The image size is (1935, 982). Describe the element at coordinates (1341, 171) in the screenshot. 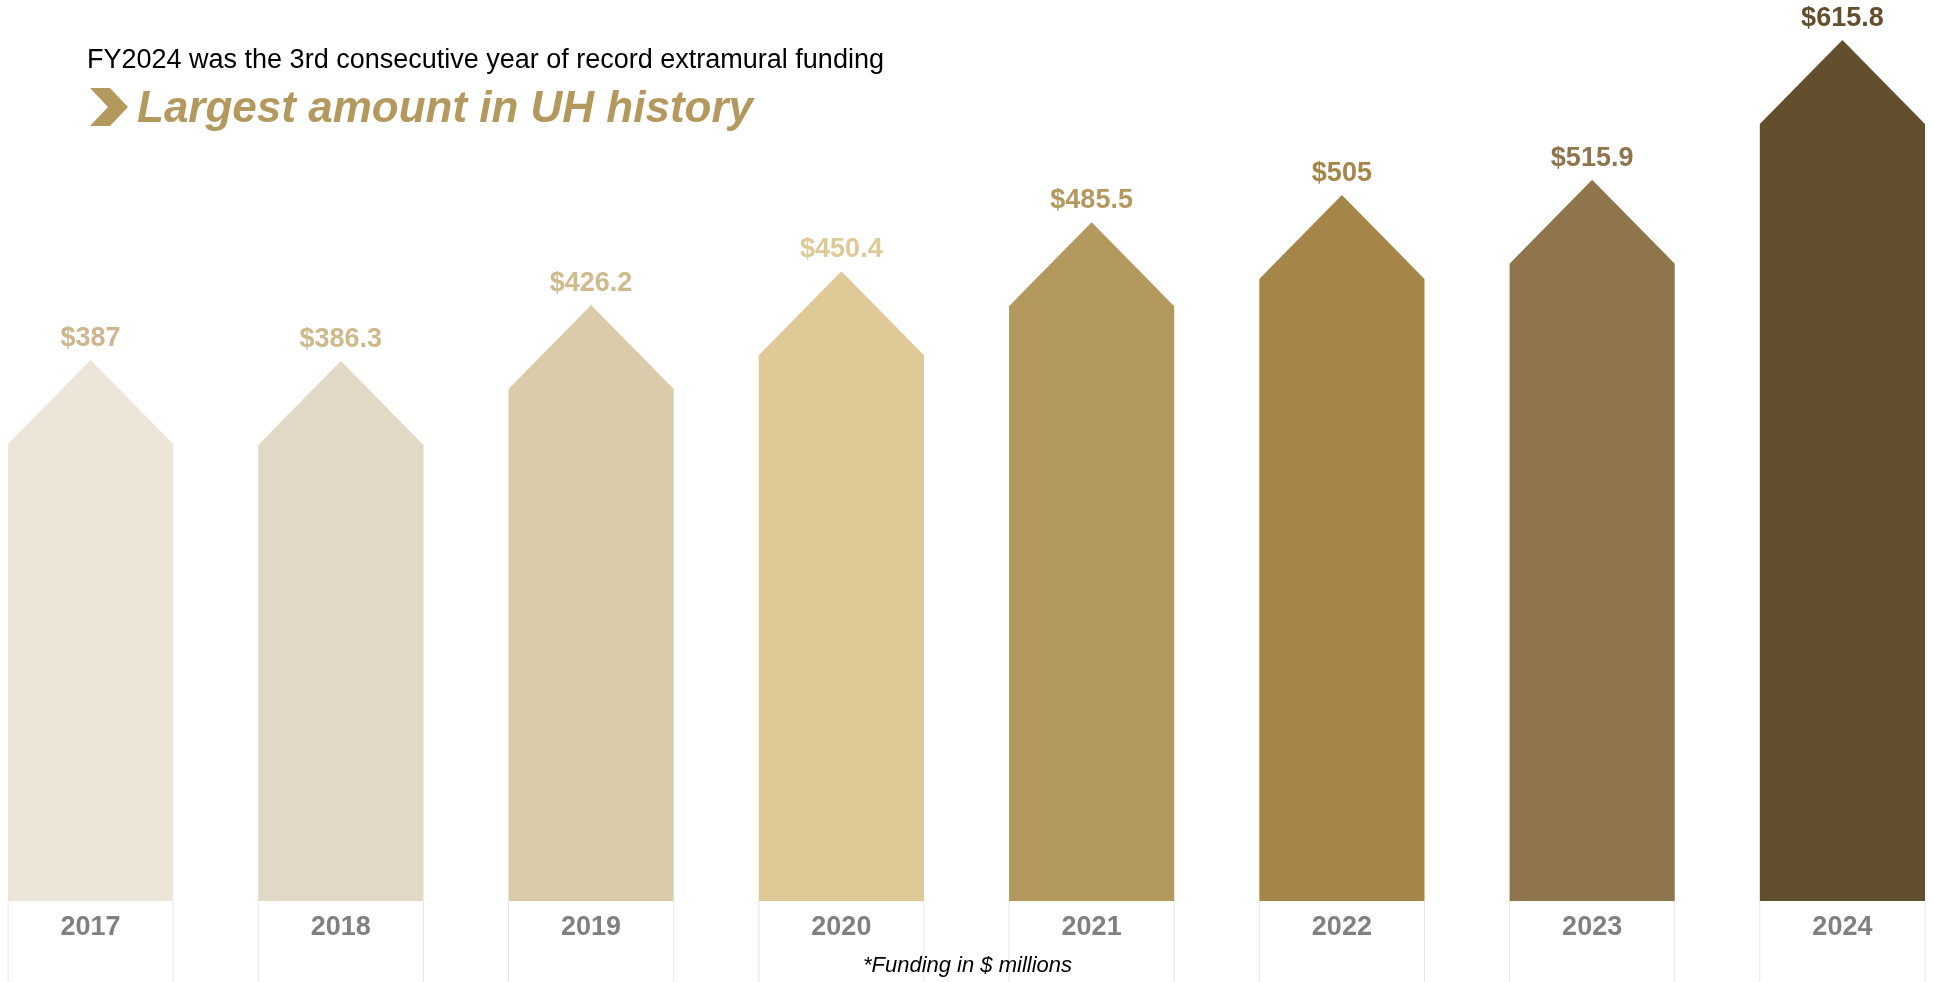

I see `data-label: $505` at that location.